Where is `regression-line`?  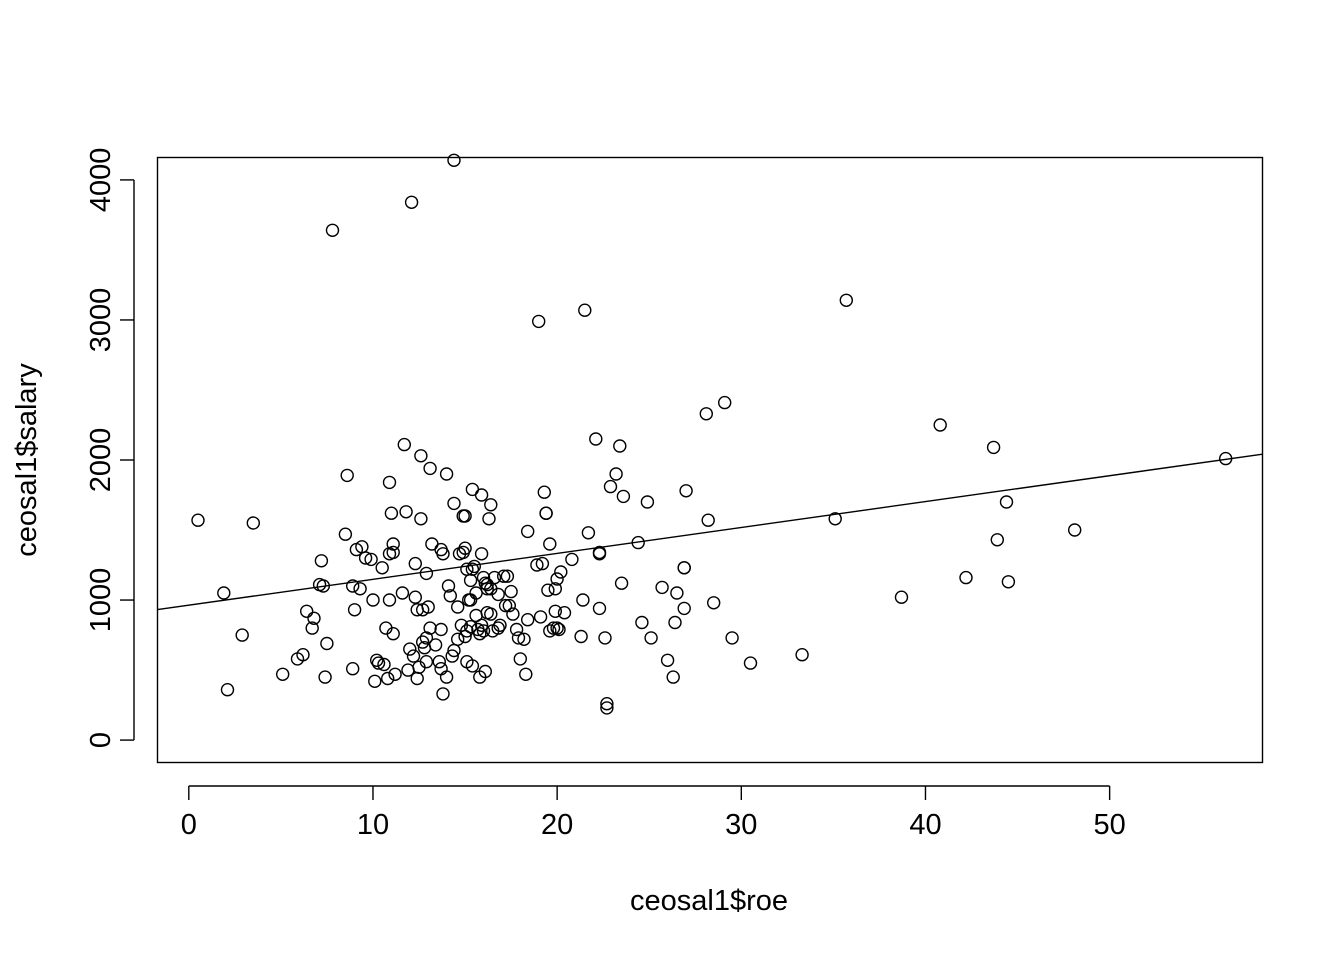 regression-line is located at coordinates (710, 532).